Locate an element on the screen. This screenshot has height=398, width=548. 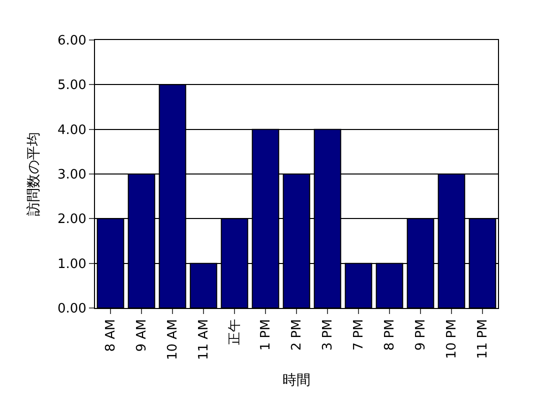
x-axis-title: 時間 is located at coordinates (296, 380).